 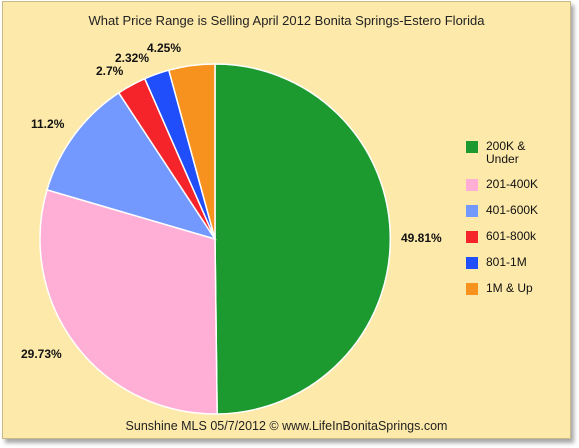 What do you see at coordinates (164, 48) in the screenshot?
I see `slice-label-5: 4.25%` at bounding box center [164, 48].